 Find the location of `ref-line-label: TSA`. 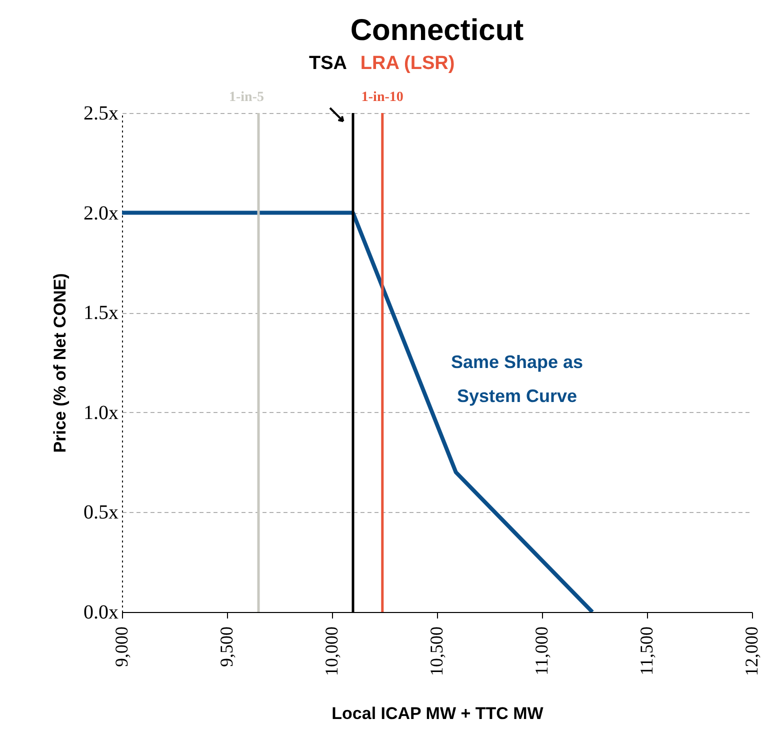

ref-line-label: TSA is located at coordinates (328, 63).